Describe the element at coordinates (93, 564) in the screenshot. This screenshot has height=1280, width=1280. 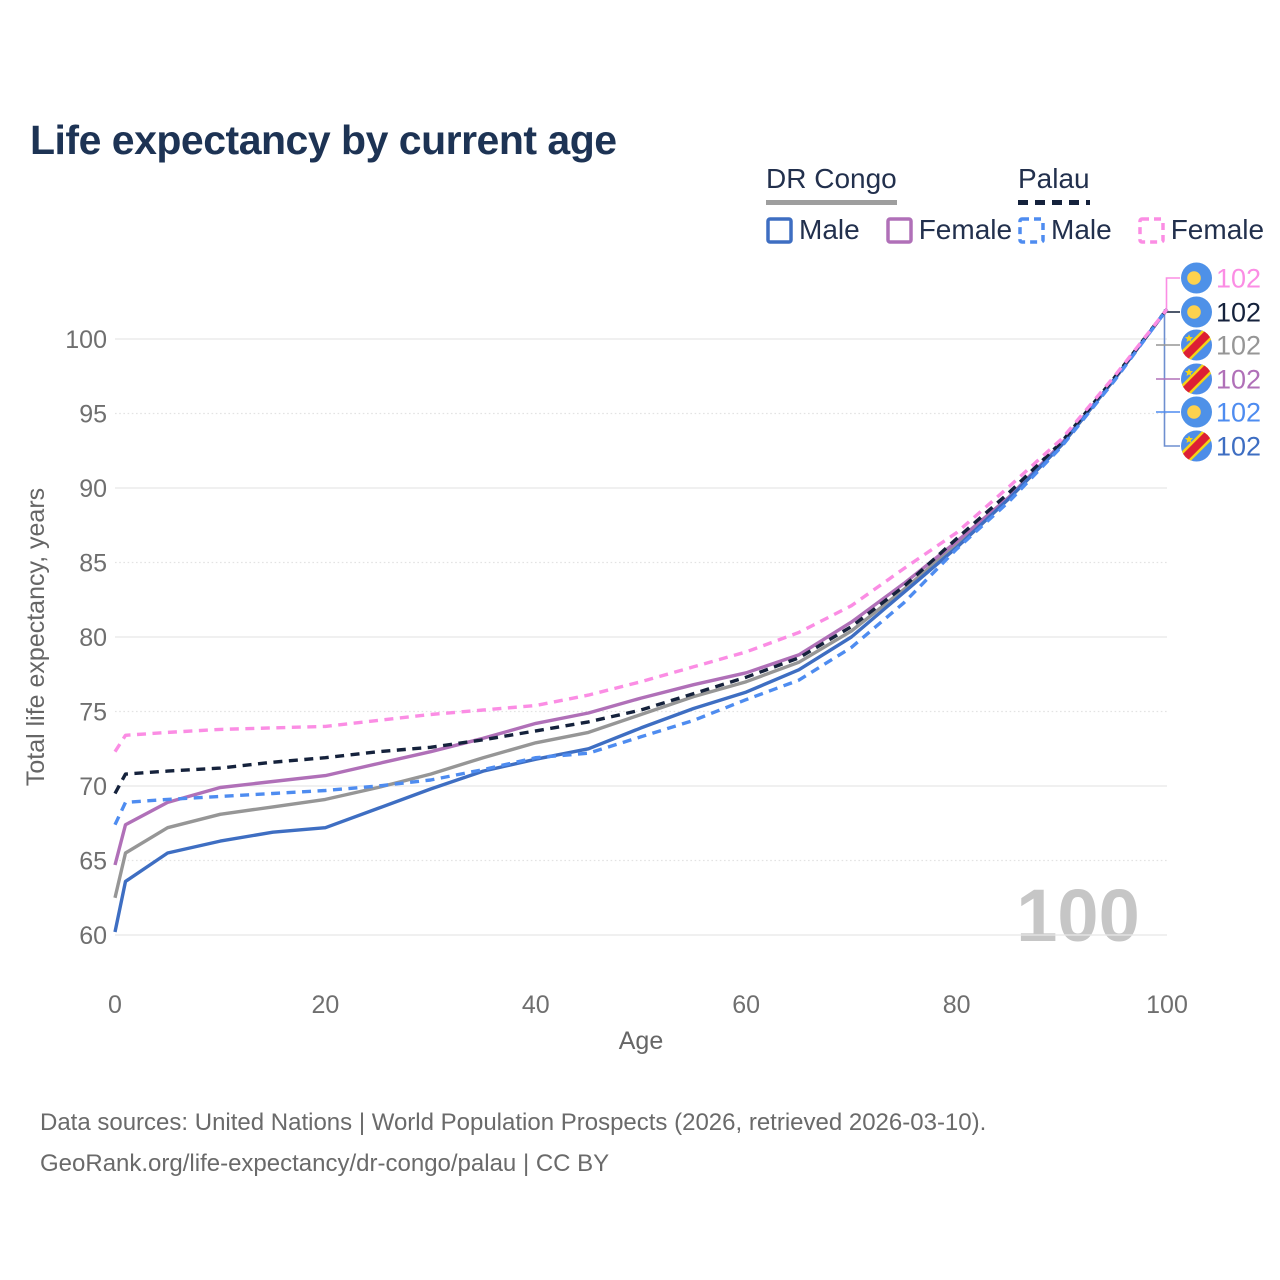
I see `y-tick-label-85: 85` at that location.